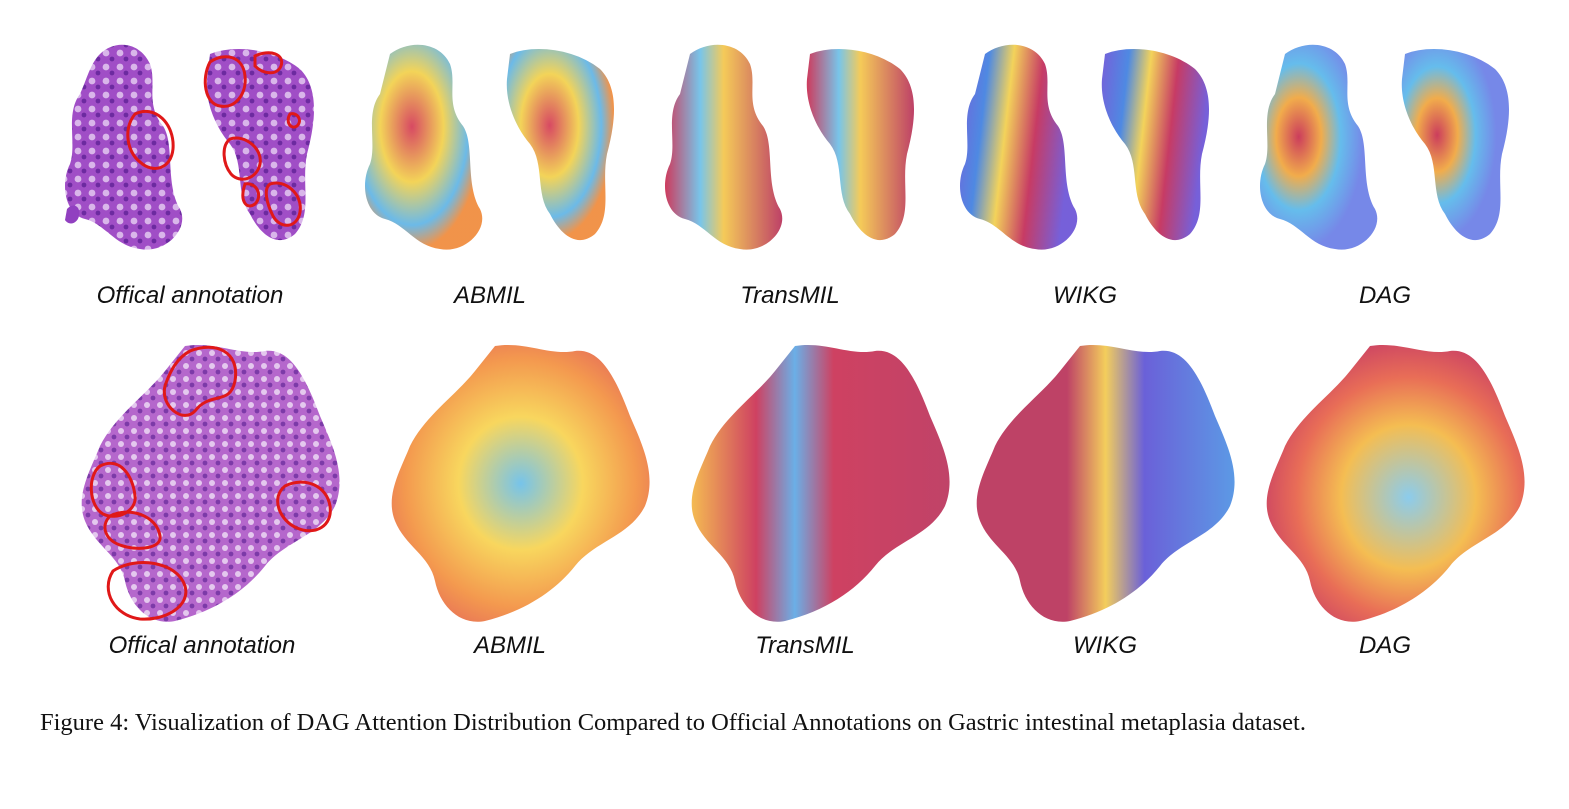  I want to click on panel-row2-wikg, so click(1105, 481).